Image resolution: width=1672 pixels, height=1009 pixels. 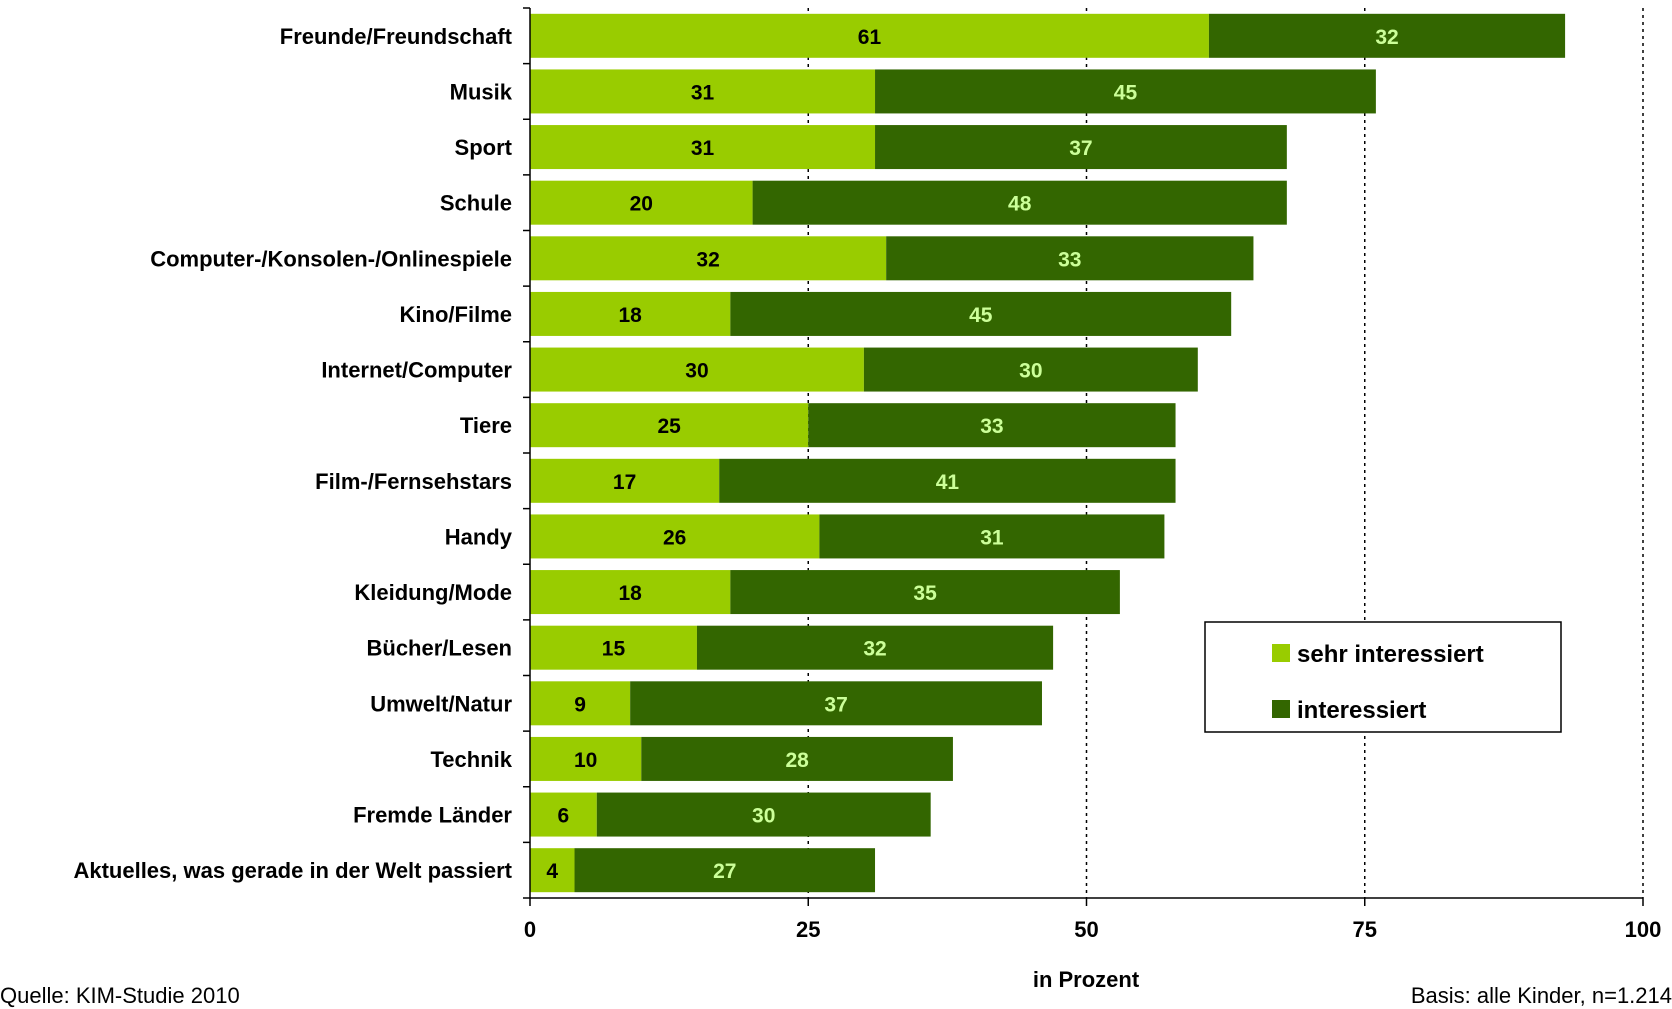 I want to click on legend-box, so click(x=1383, y=677).